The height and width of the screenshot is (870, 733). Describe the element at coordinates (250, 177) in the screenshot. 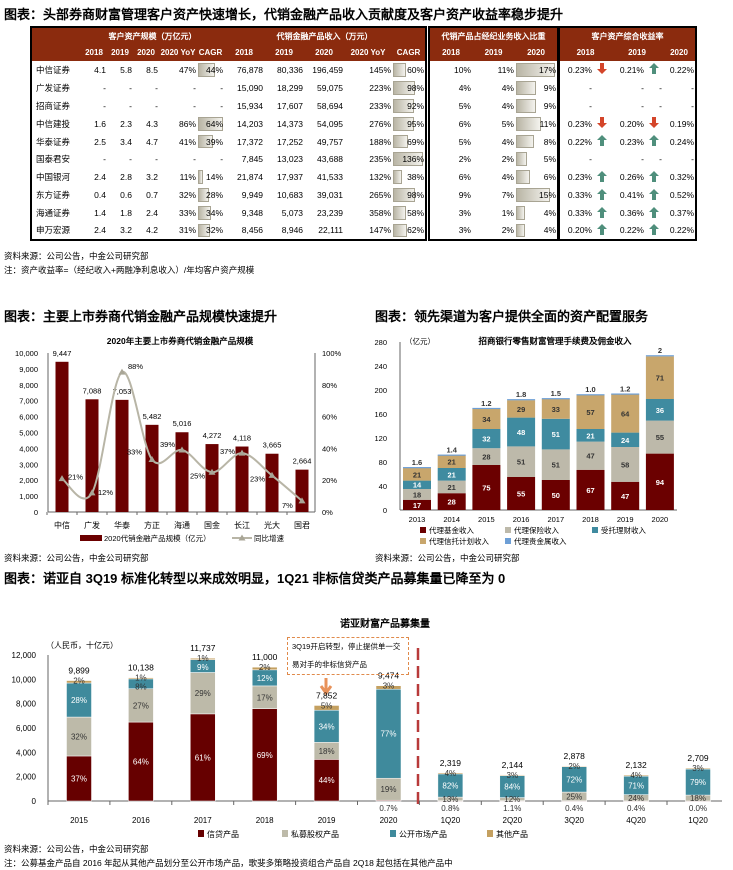

I see `cell-r-0: 21,874` at that location.